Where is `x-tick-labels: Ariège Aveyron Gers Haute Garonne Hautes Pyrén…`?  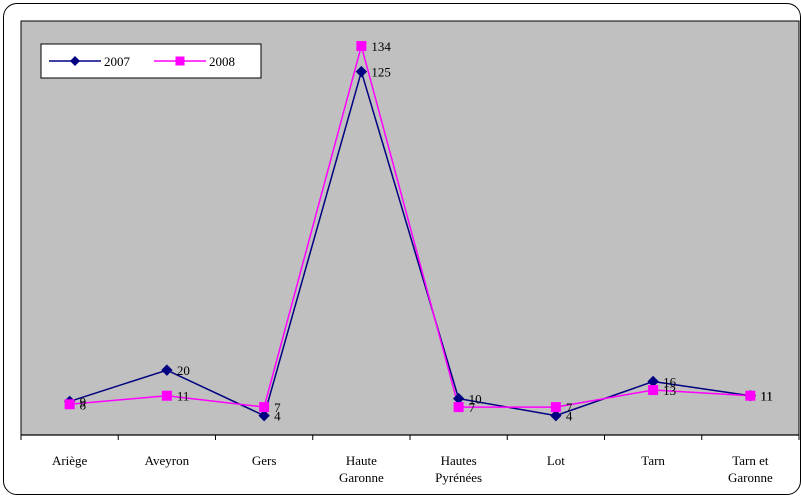
x-tick-labels: Ariège Aveyron Gers Haute Garonne Hautes Pyrén… is located at coordinates (412, 469).